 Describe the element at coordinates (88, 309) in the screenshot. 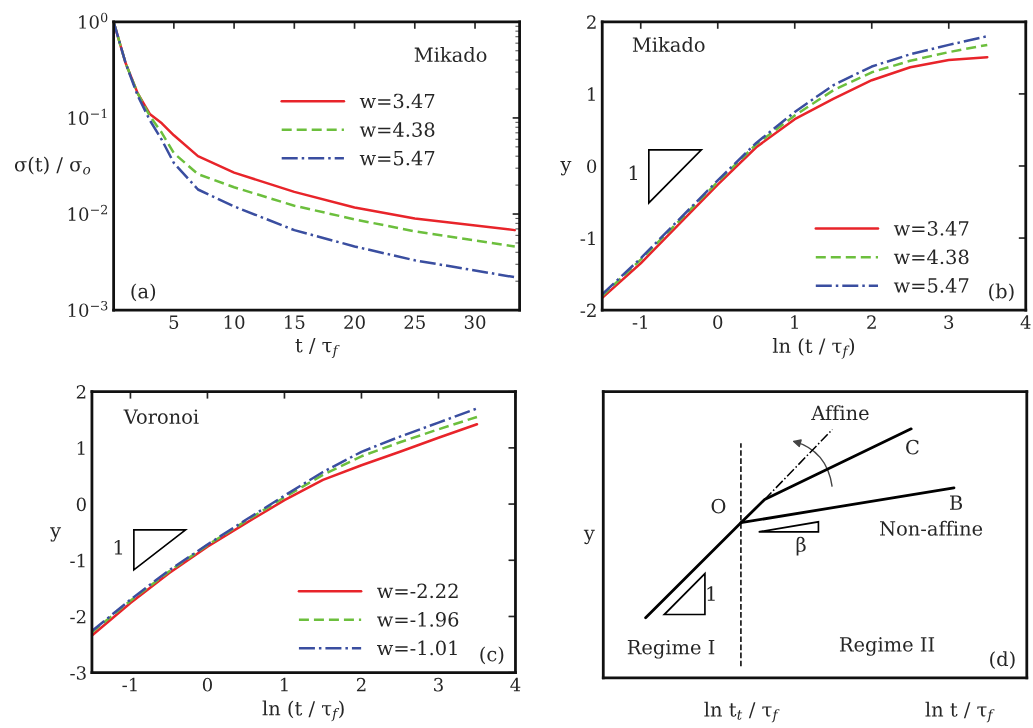

I see `y-tick-label: 10$^{−3}$` at that location.